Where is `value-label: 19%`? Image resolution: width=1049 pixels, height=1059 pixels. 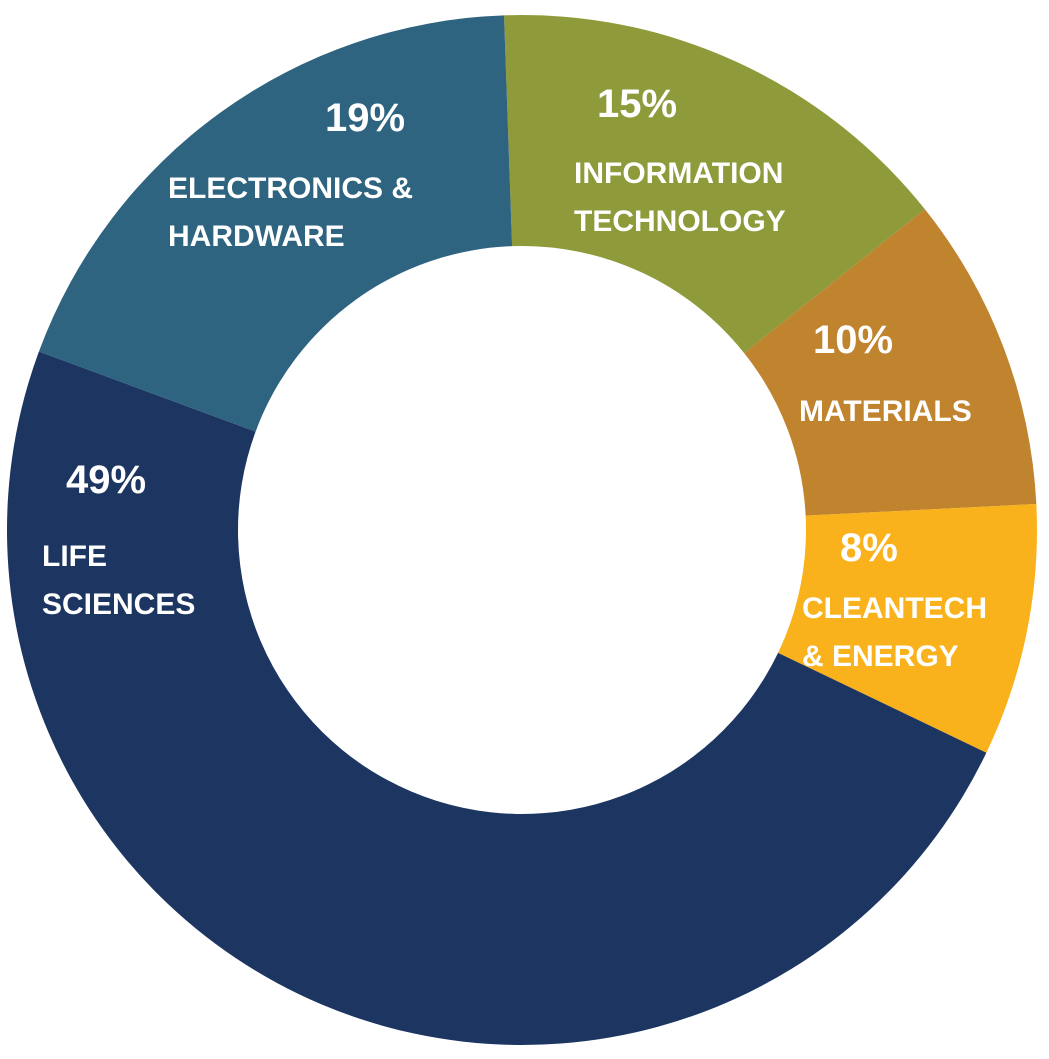
value-label: 19% is located at coordinates (365, 118).